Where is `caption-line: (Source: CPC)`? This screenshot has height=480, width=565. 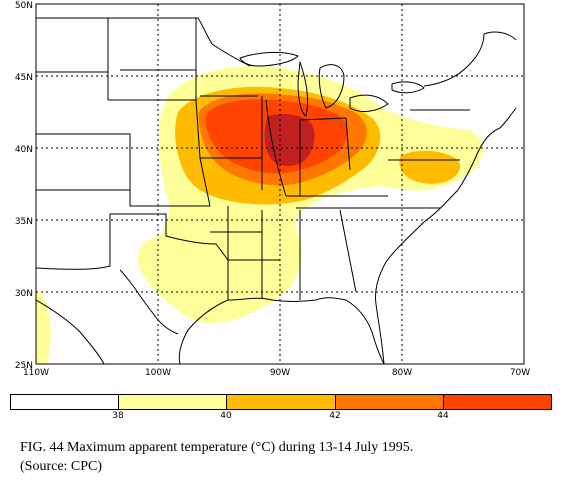 caption-line: (Source: CPC) is located at coordinates (61, 466).